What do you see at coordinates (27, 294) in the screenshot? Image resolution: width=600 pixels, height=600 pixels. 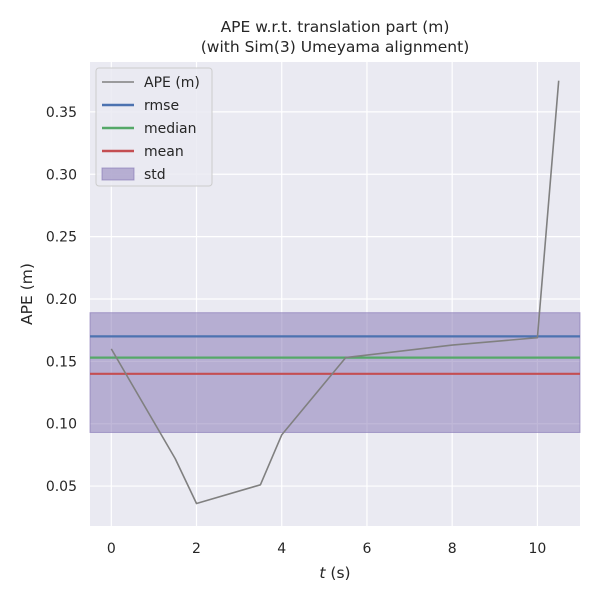 I see `y-axis-label: APE (m)` at bounding box center [27, 294].